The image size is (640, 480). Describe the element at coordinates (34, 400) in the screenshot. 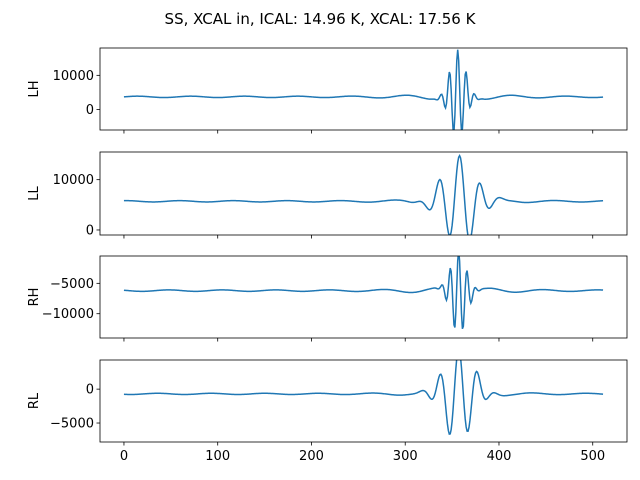

I see `ylabel: RL` at that location.